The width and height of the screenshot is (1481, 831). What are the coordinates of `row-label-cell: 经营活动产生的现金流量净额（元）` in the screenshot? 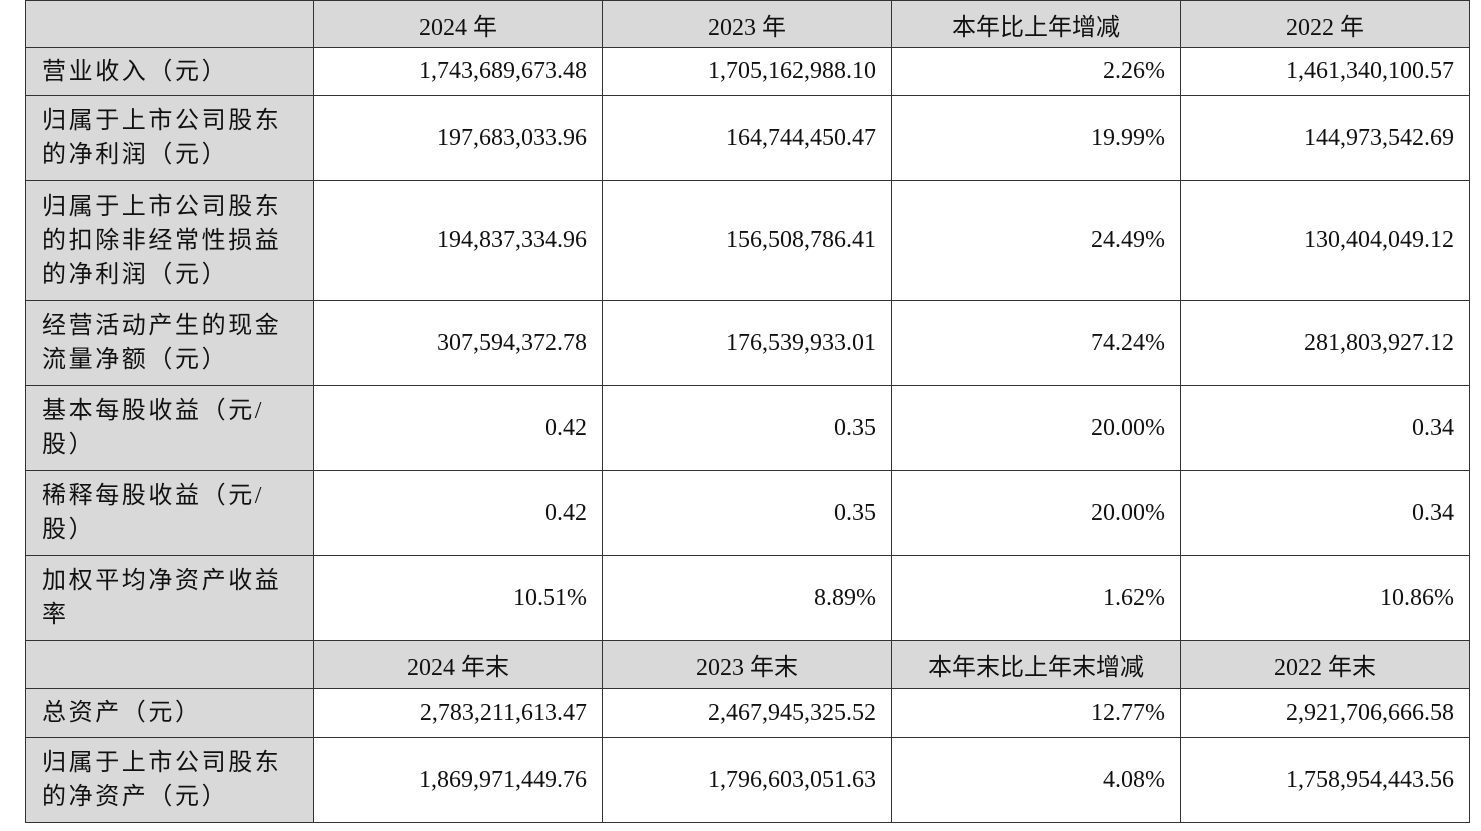 It's located at (169, 343).